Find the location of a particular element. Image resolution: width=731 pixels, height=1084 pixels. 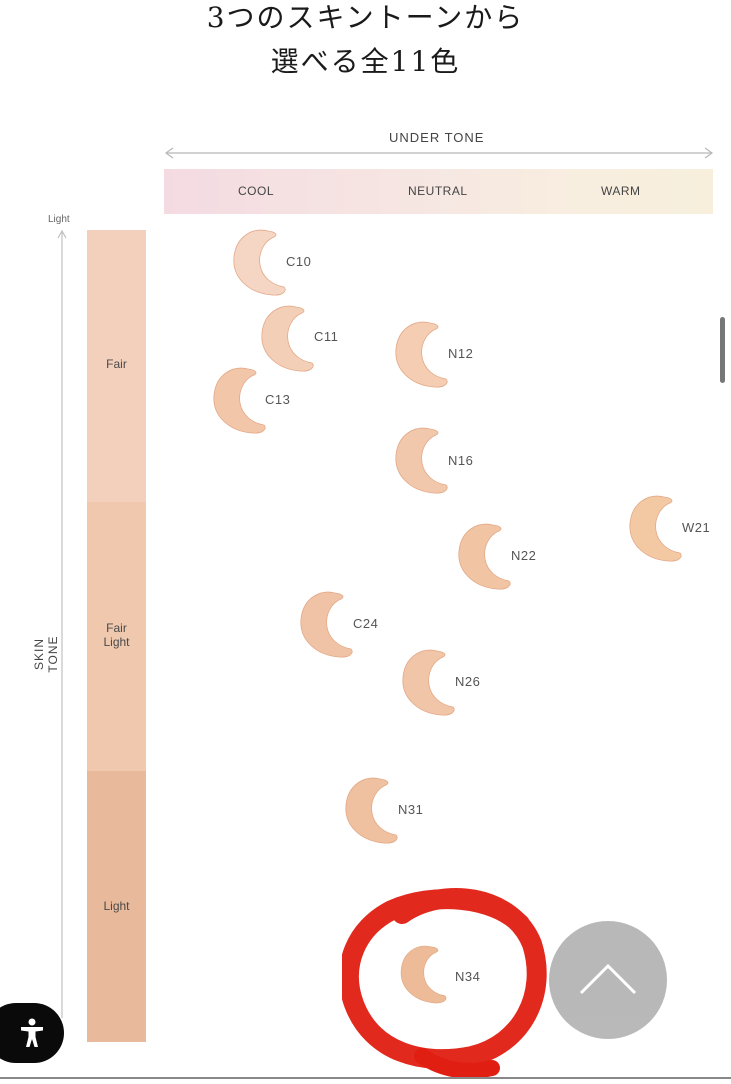

skin-band-fair is located at coordinates (116, 366).